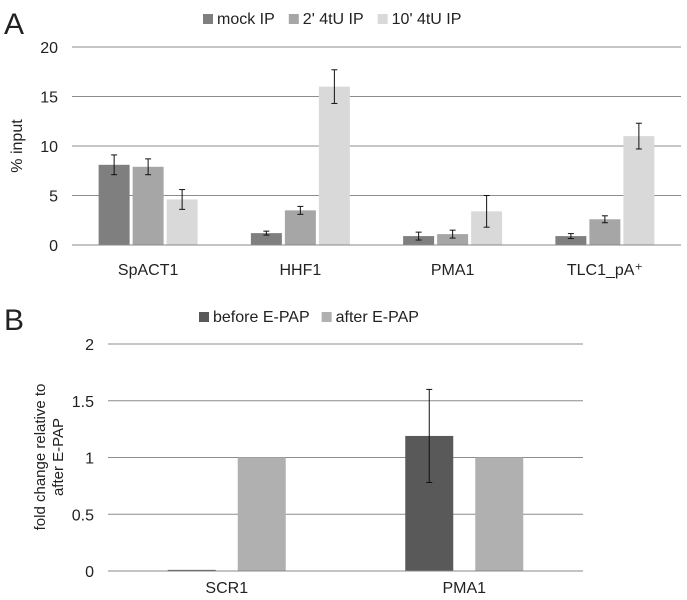 This screenshot has width=687, height=600. What do you see at coordinates (326, 317) in the screenshot?
I see `legend-swatch-after-e-pap` at bounding box center [326, 317].